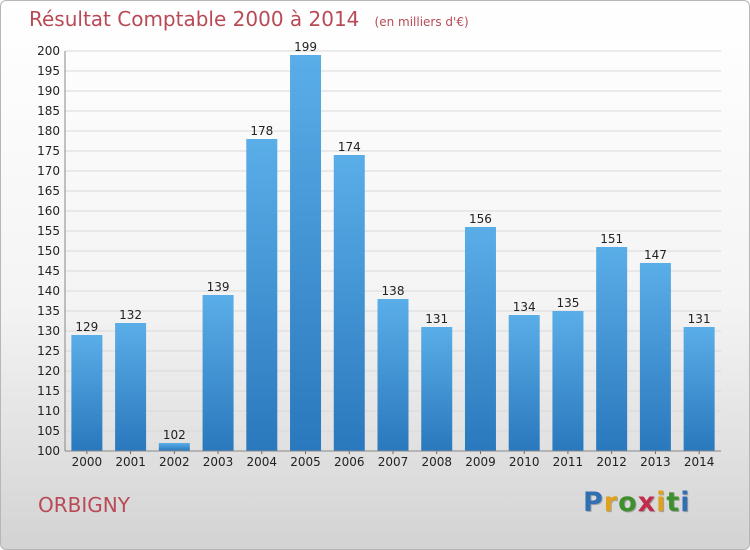 The width and height of the screenshot is (750, 550). What do you see at coordinates (48, 291) in the screenshot?
I see `y-tick-label: 140` at bounding box center [48, 291].